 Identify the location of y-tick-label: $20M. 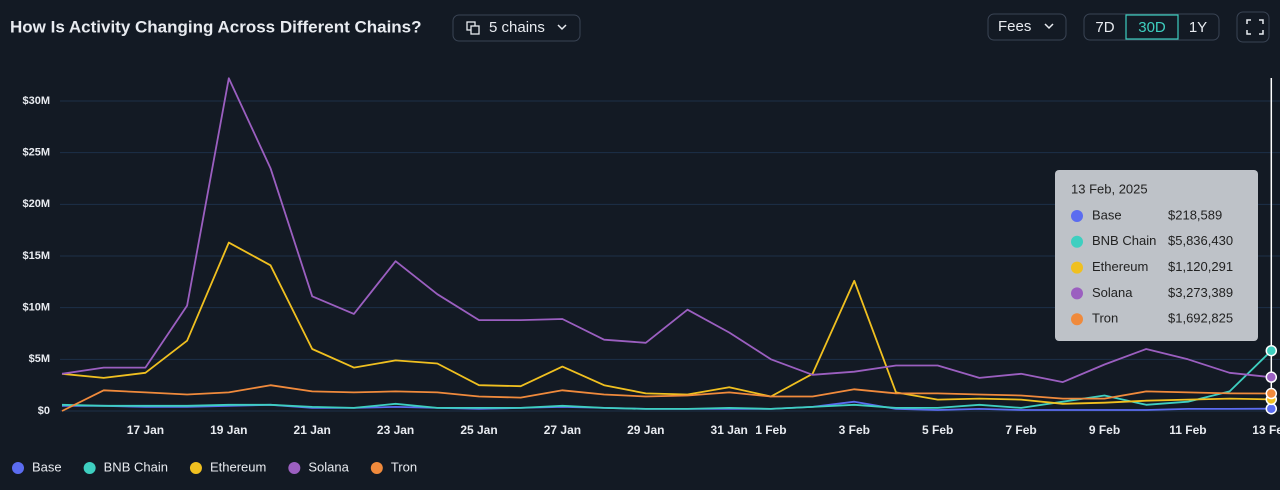
(36, 204).